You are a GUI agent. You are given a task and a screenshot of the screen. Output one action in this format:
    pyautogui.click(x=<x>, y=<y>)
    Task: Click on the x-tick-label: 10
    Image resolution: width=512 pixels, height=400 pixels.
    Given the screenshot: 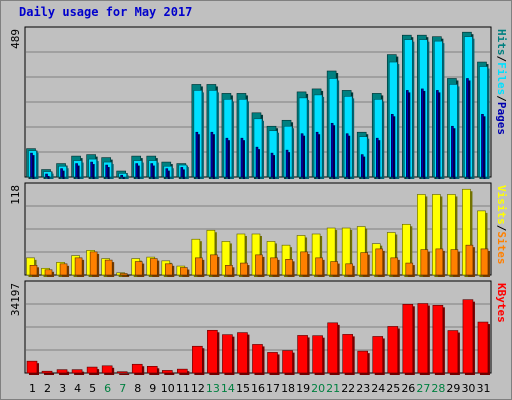 What is the action you would take?
    pyautogui.click(x=168, y=388)
    